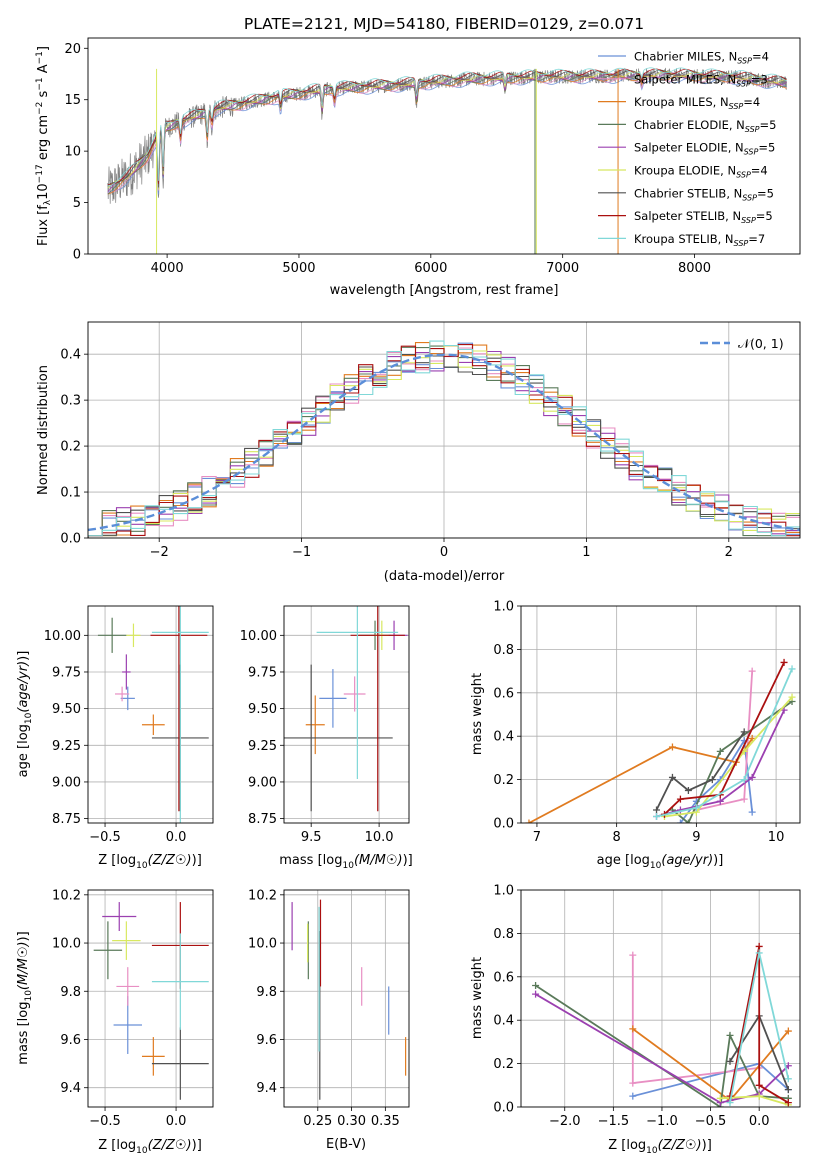 This screenshot has width=819, height=1170. I want to click on y-label-part: A, so click(43, 70).